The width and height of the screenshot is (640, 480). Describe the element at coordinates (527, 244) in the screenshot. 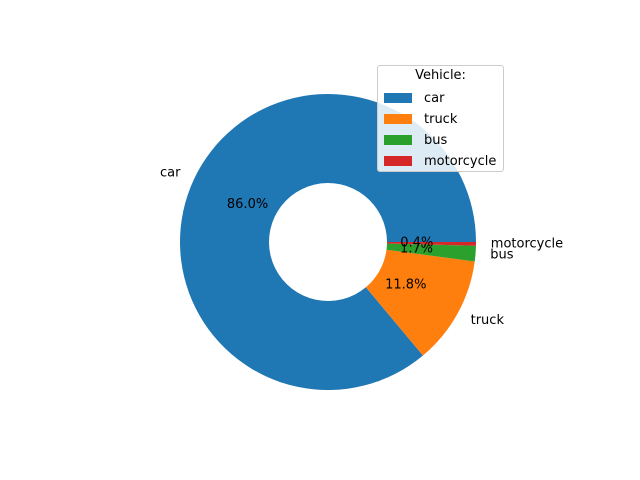

I see `category-label-motorcycle: motorcycle` at that location.